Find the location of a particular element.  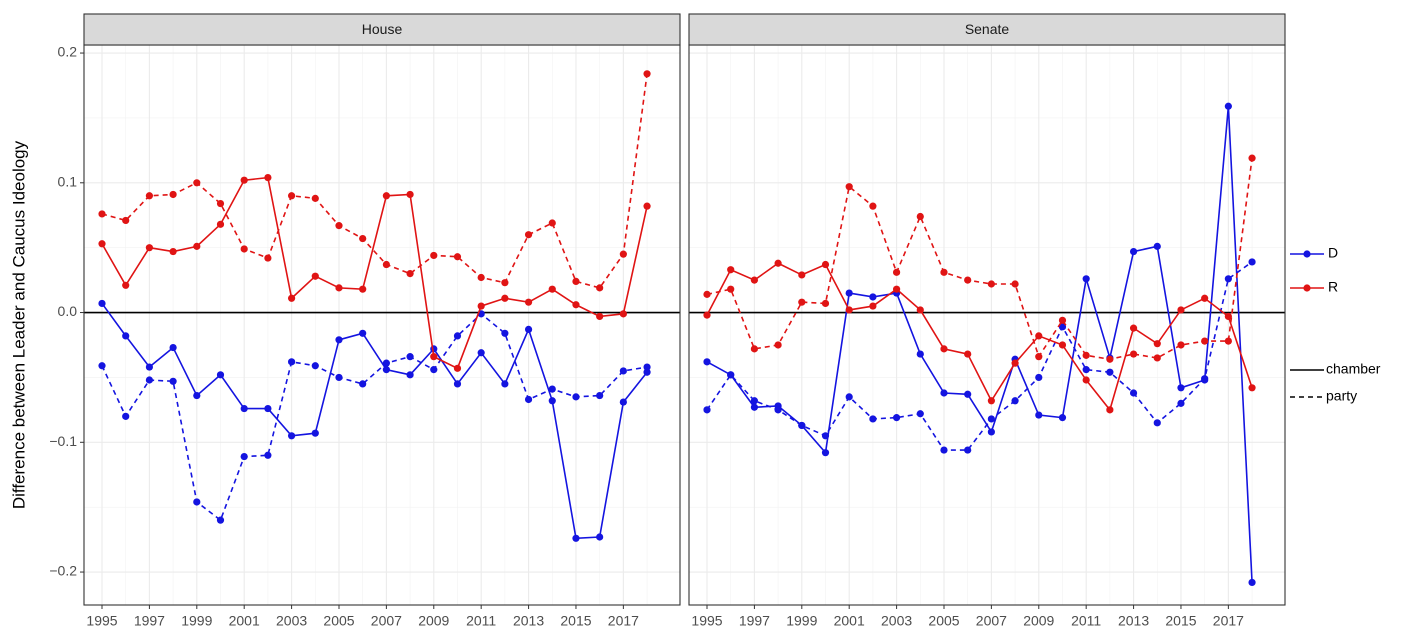

y-tick-label: 0.2 is located at coordinates (68, 52).